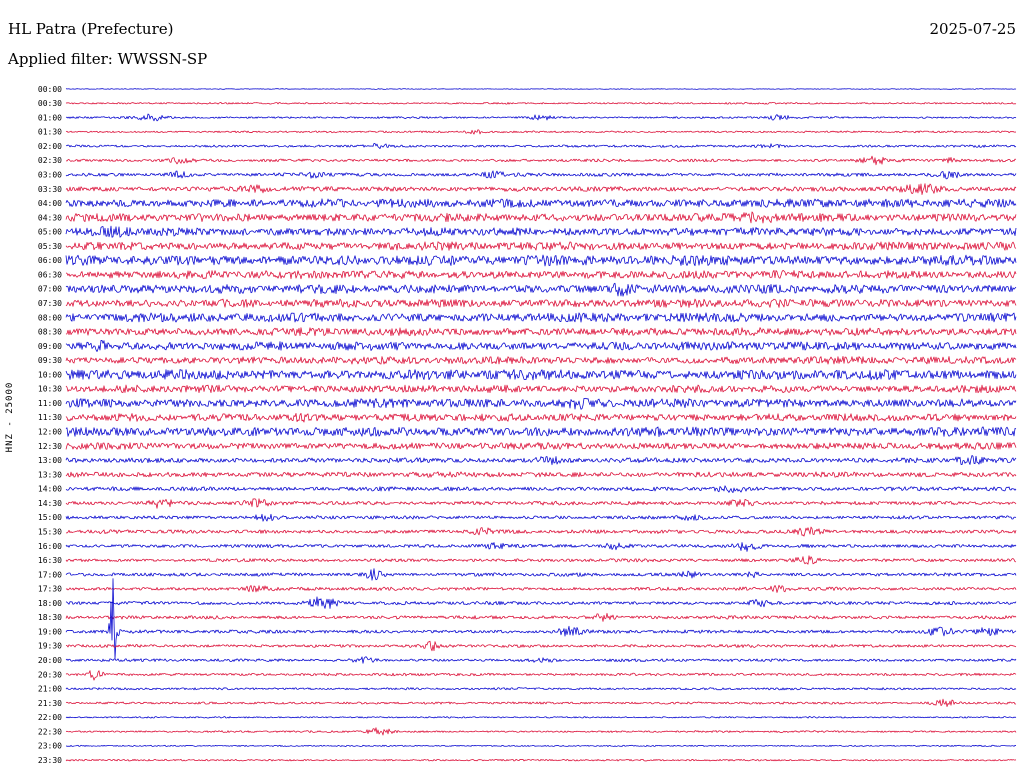 This screenshot has height=784, width=1024. What do you see at coordinates (50, 503) in the screenshot?
I see `trace-time-label: 14:30` at bounding box center [50, 503].